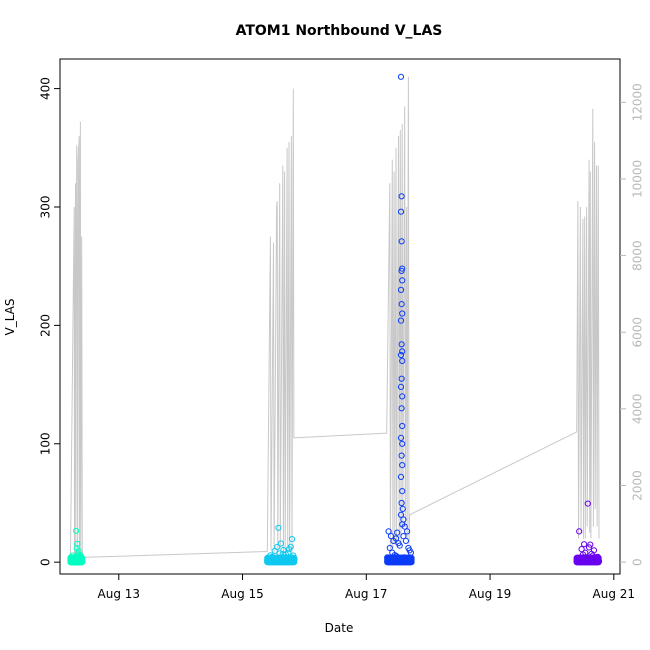 This screenshot has height=650, width=650. I want to click on y2-tick-label: 2000, so click(638, 485).